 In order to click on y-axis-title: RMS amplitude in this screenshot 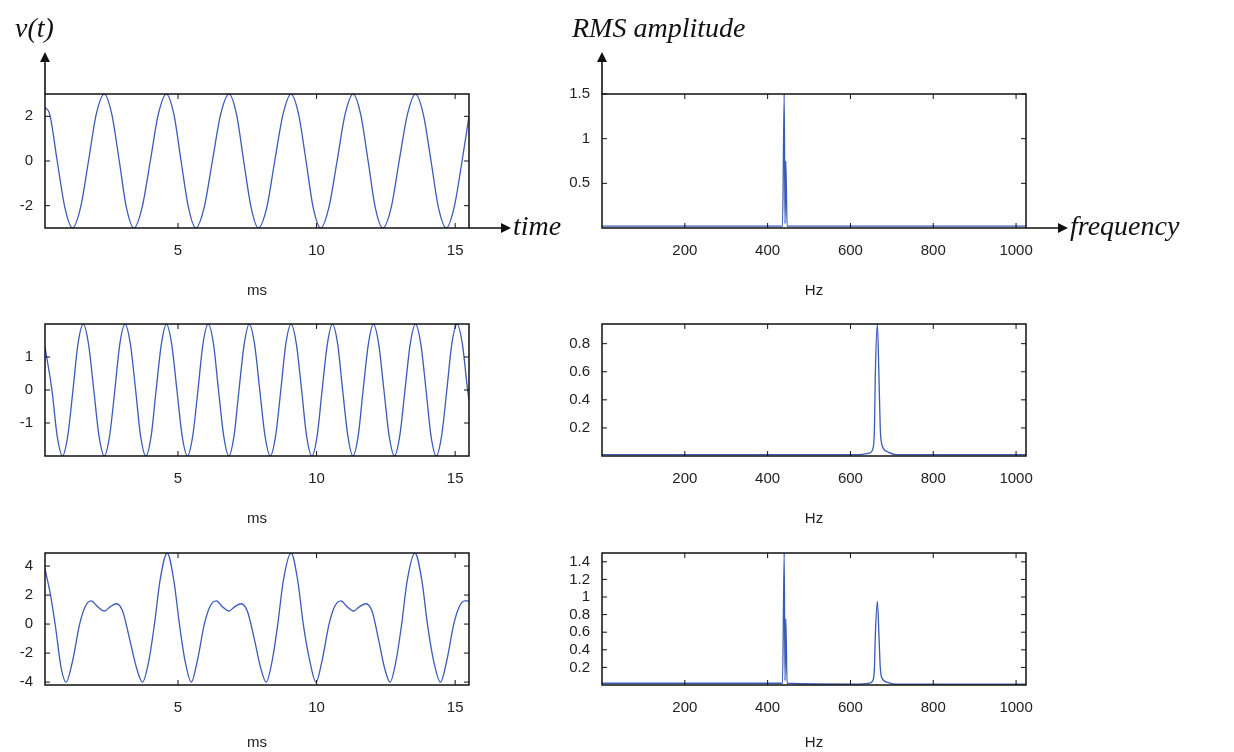, I will do `click(658, 28)`.